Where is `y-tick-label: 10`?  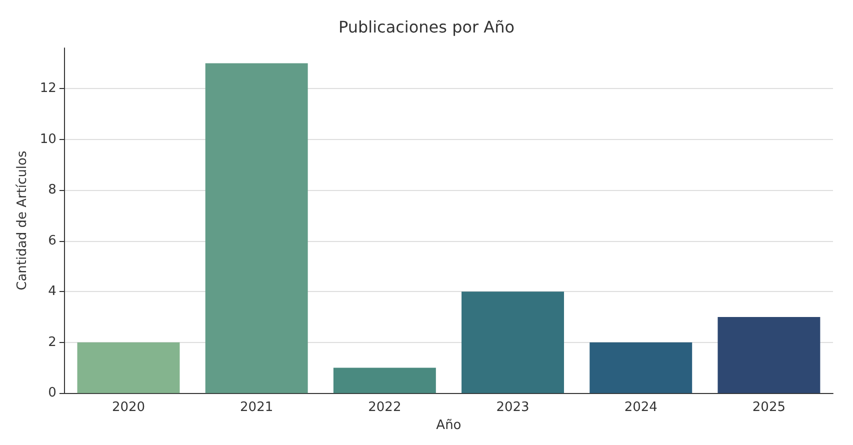
y-tick-label: 10 is located at coordinates (48, 139).